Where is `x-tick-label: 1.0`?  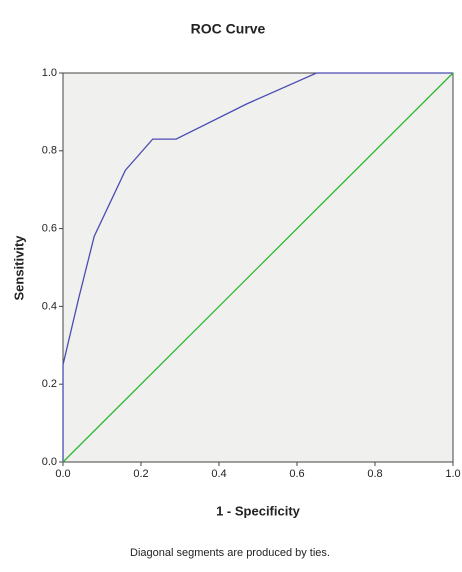
x-tick-label: 1.0 is located at coordinates (452, 474).